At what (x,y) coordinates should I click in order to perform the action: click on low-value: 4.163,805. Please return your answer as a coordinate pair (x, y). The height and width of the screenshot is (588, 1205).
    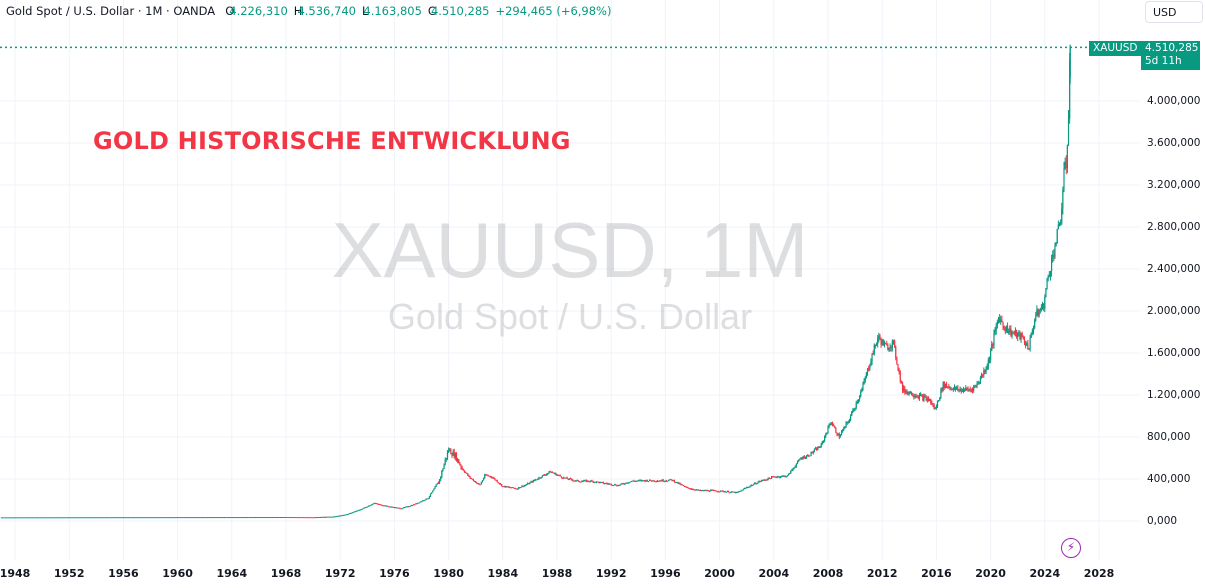
    Looking at the image, I should click on (392, 11).